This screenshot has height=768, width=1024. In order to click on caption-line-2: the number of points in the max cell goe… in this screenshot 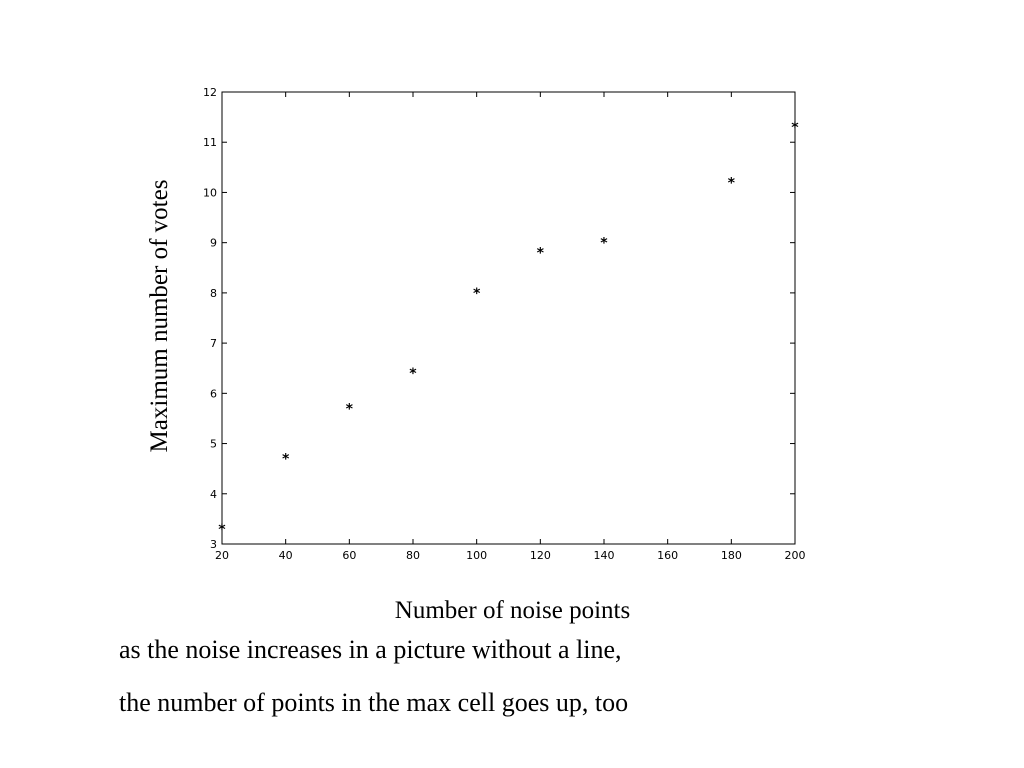, I will do `click(374, 702)`.